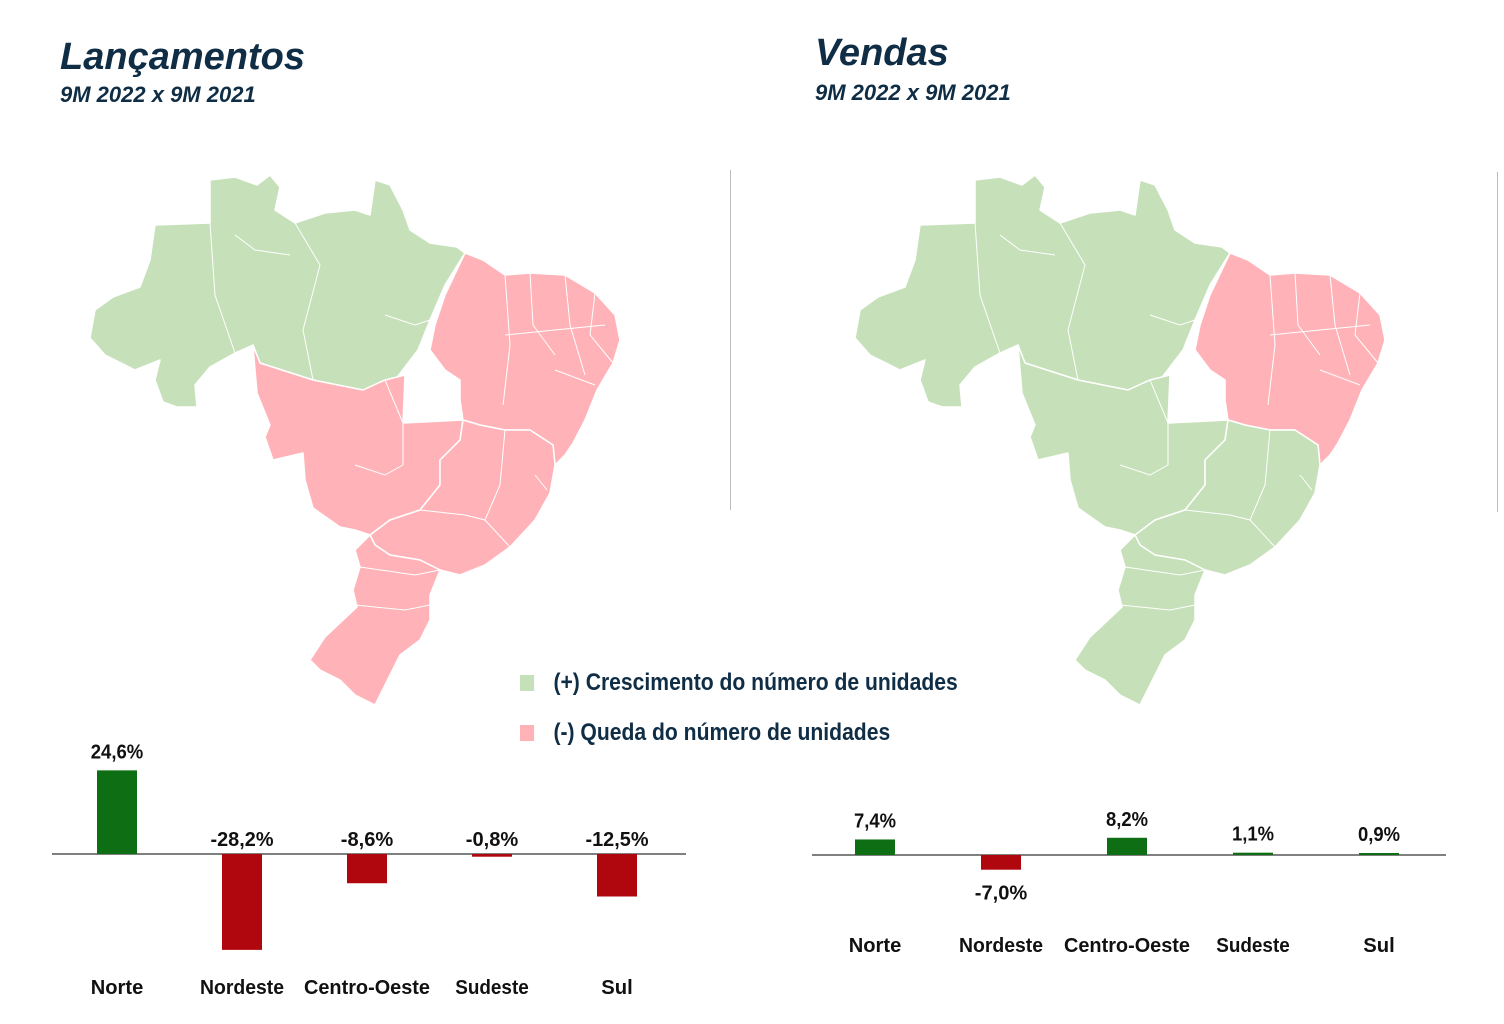 Image resolution: width=1504 pixels, height=1024 pixels. What do you see at coordinates (117, 752) in the screenshot?
I see `data-label-norte: 24,6%` at bounding box center [117, 752].